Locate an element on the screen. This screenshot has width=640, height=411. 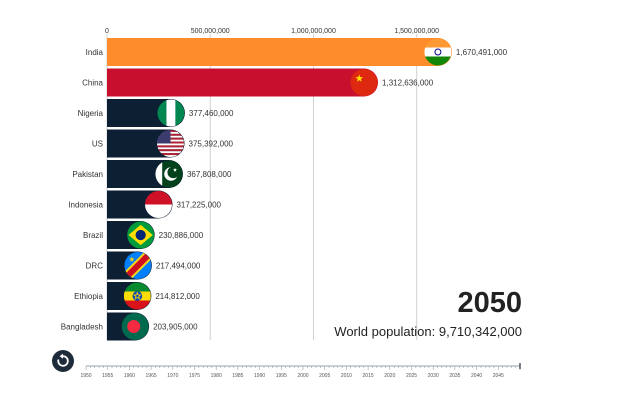
bangladesh-flag-icon is located at coordinates (135, 326).